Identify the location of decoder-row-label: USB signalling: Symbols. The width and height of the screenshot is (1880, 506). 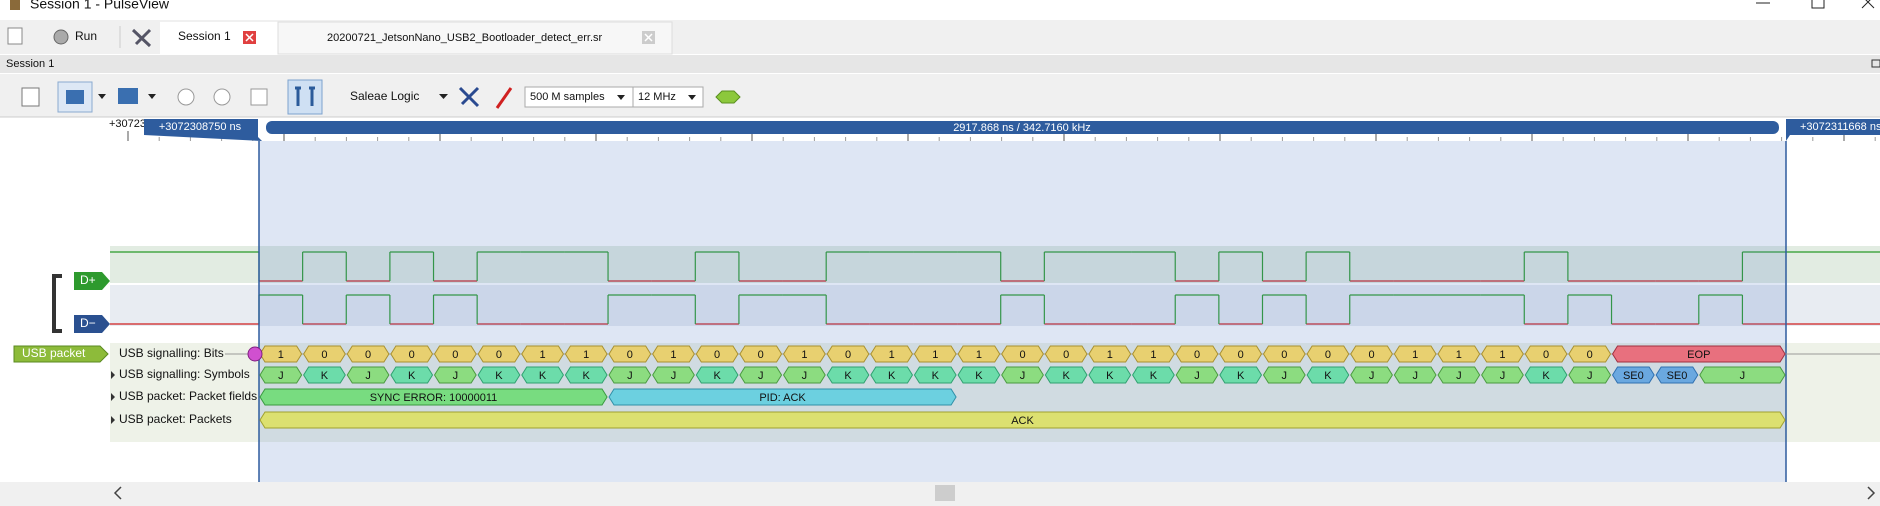
(184, 374).